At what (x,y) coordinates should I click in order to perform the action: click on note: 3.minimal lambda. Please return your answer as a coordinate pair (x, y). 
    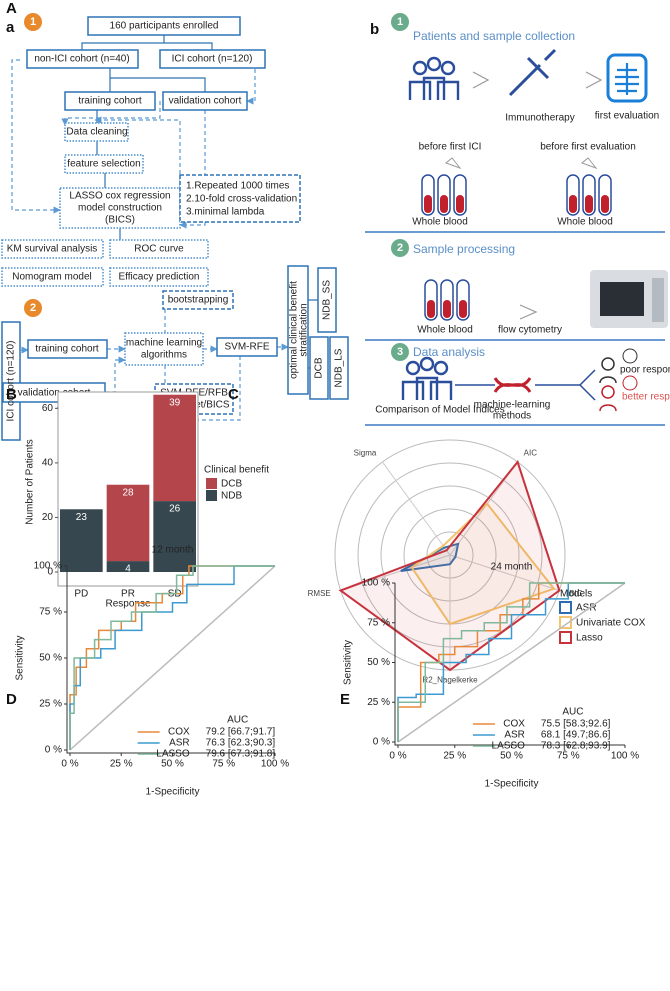
    Looking at the image, I should click on (225, 212).